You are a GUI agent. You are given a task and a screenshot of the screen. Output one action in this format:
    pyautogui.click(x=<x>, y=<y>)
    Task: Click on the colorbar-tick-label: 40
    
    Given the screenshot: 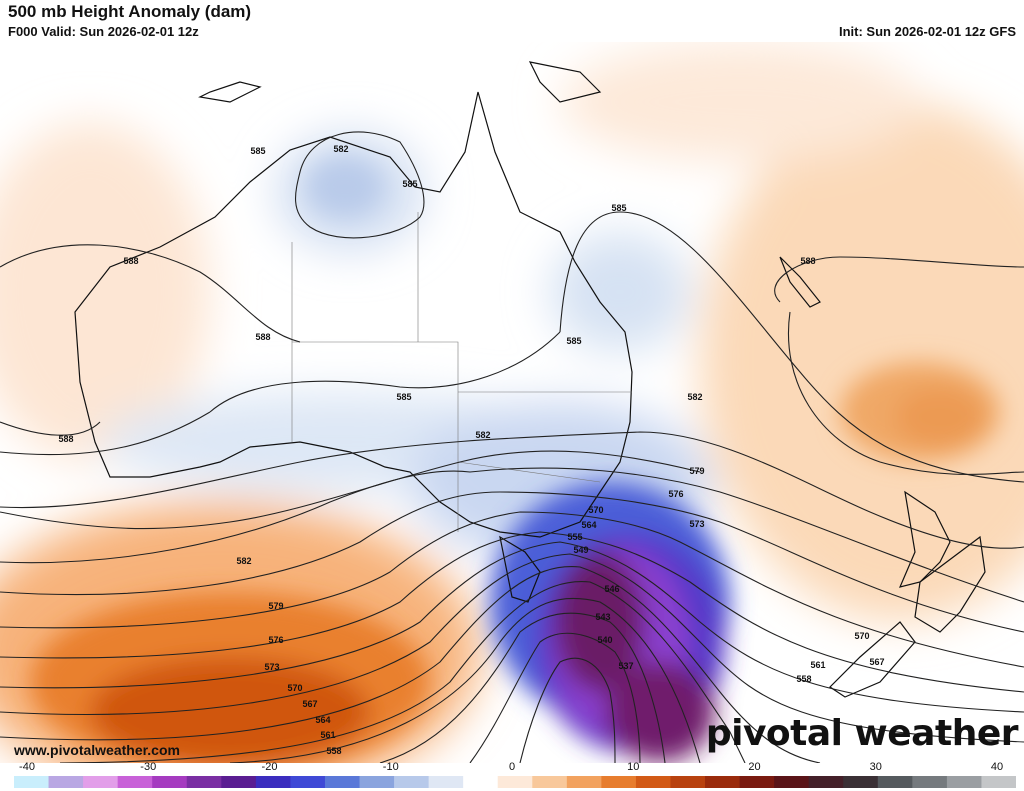 What is the action you would take?
    pyautogui.click(x=997, y=767)
    